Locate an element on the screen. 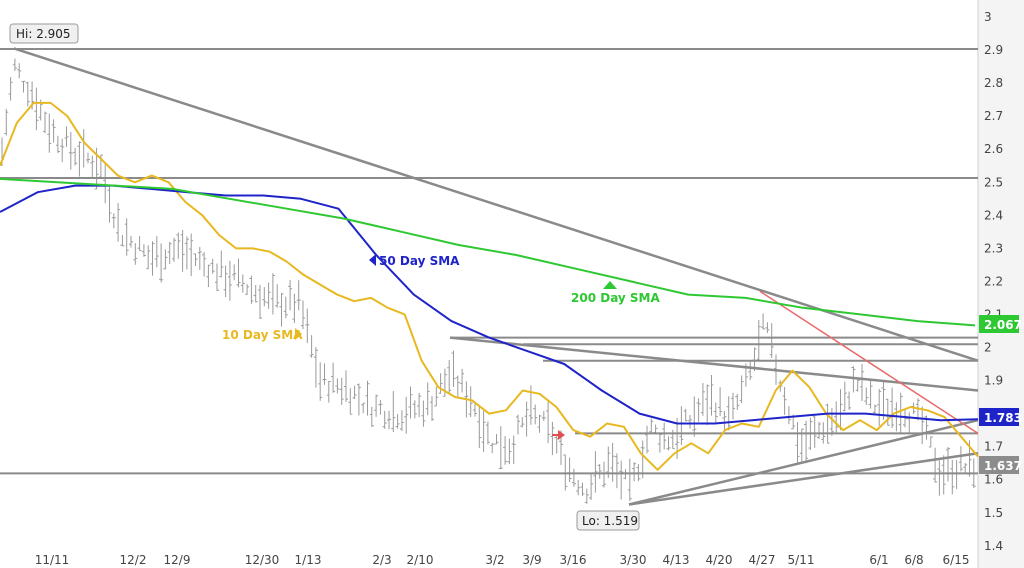  x-tick-label: 3/16 is located at coordinates (573, 560).